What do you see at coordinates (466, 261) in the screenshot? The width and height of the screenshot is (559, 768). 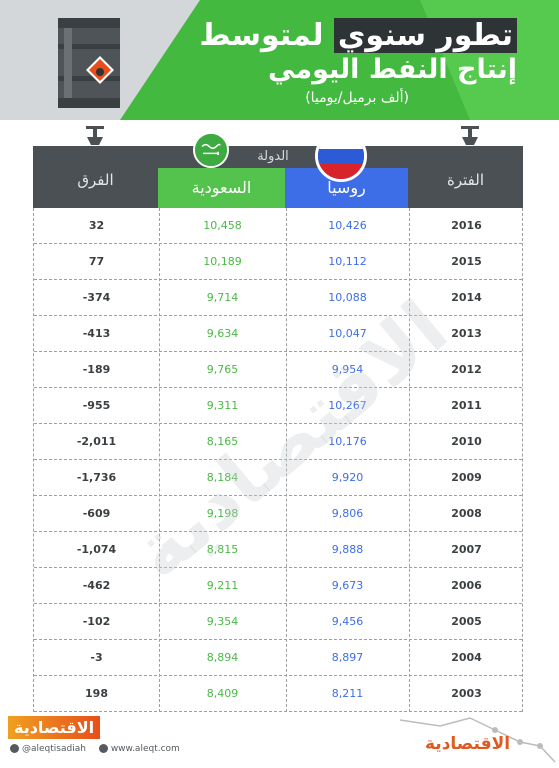 I see `cell-period: 2015` at bounding box center [466, 261].